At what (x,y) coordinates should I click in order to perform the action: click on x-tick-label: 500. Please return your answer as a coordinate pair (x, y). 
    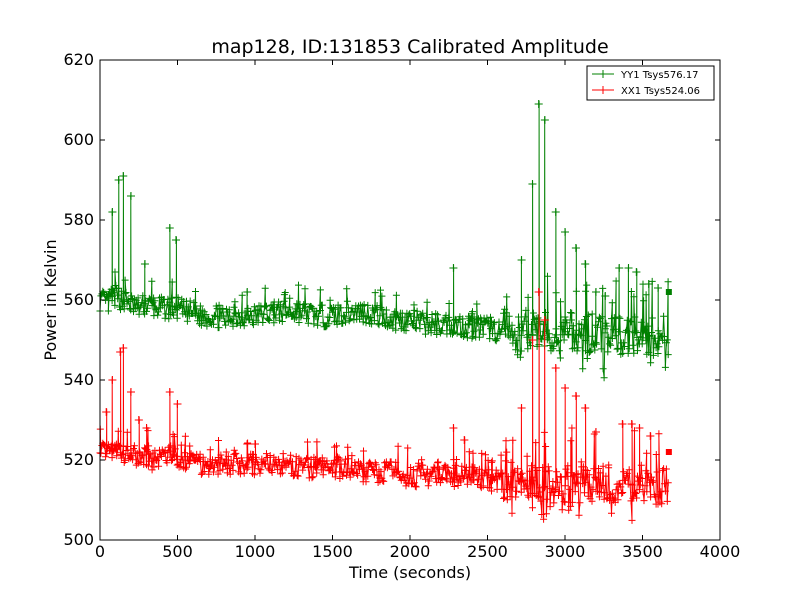
    Looking at the image, I should click on (177, 551).